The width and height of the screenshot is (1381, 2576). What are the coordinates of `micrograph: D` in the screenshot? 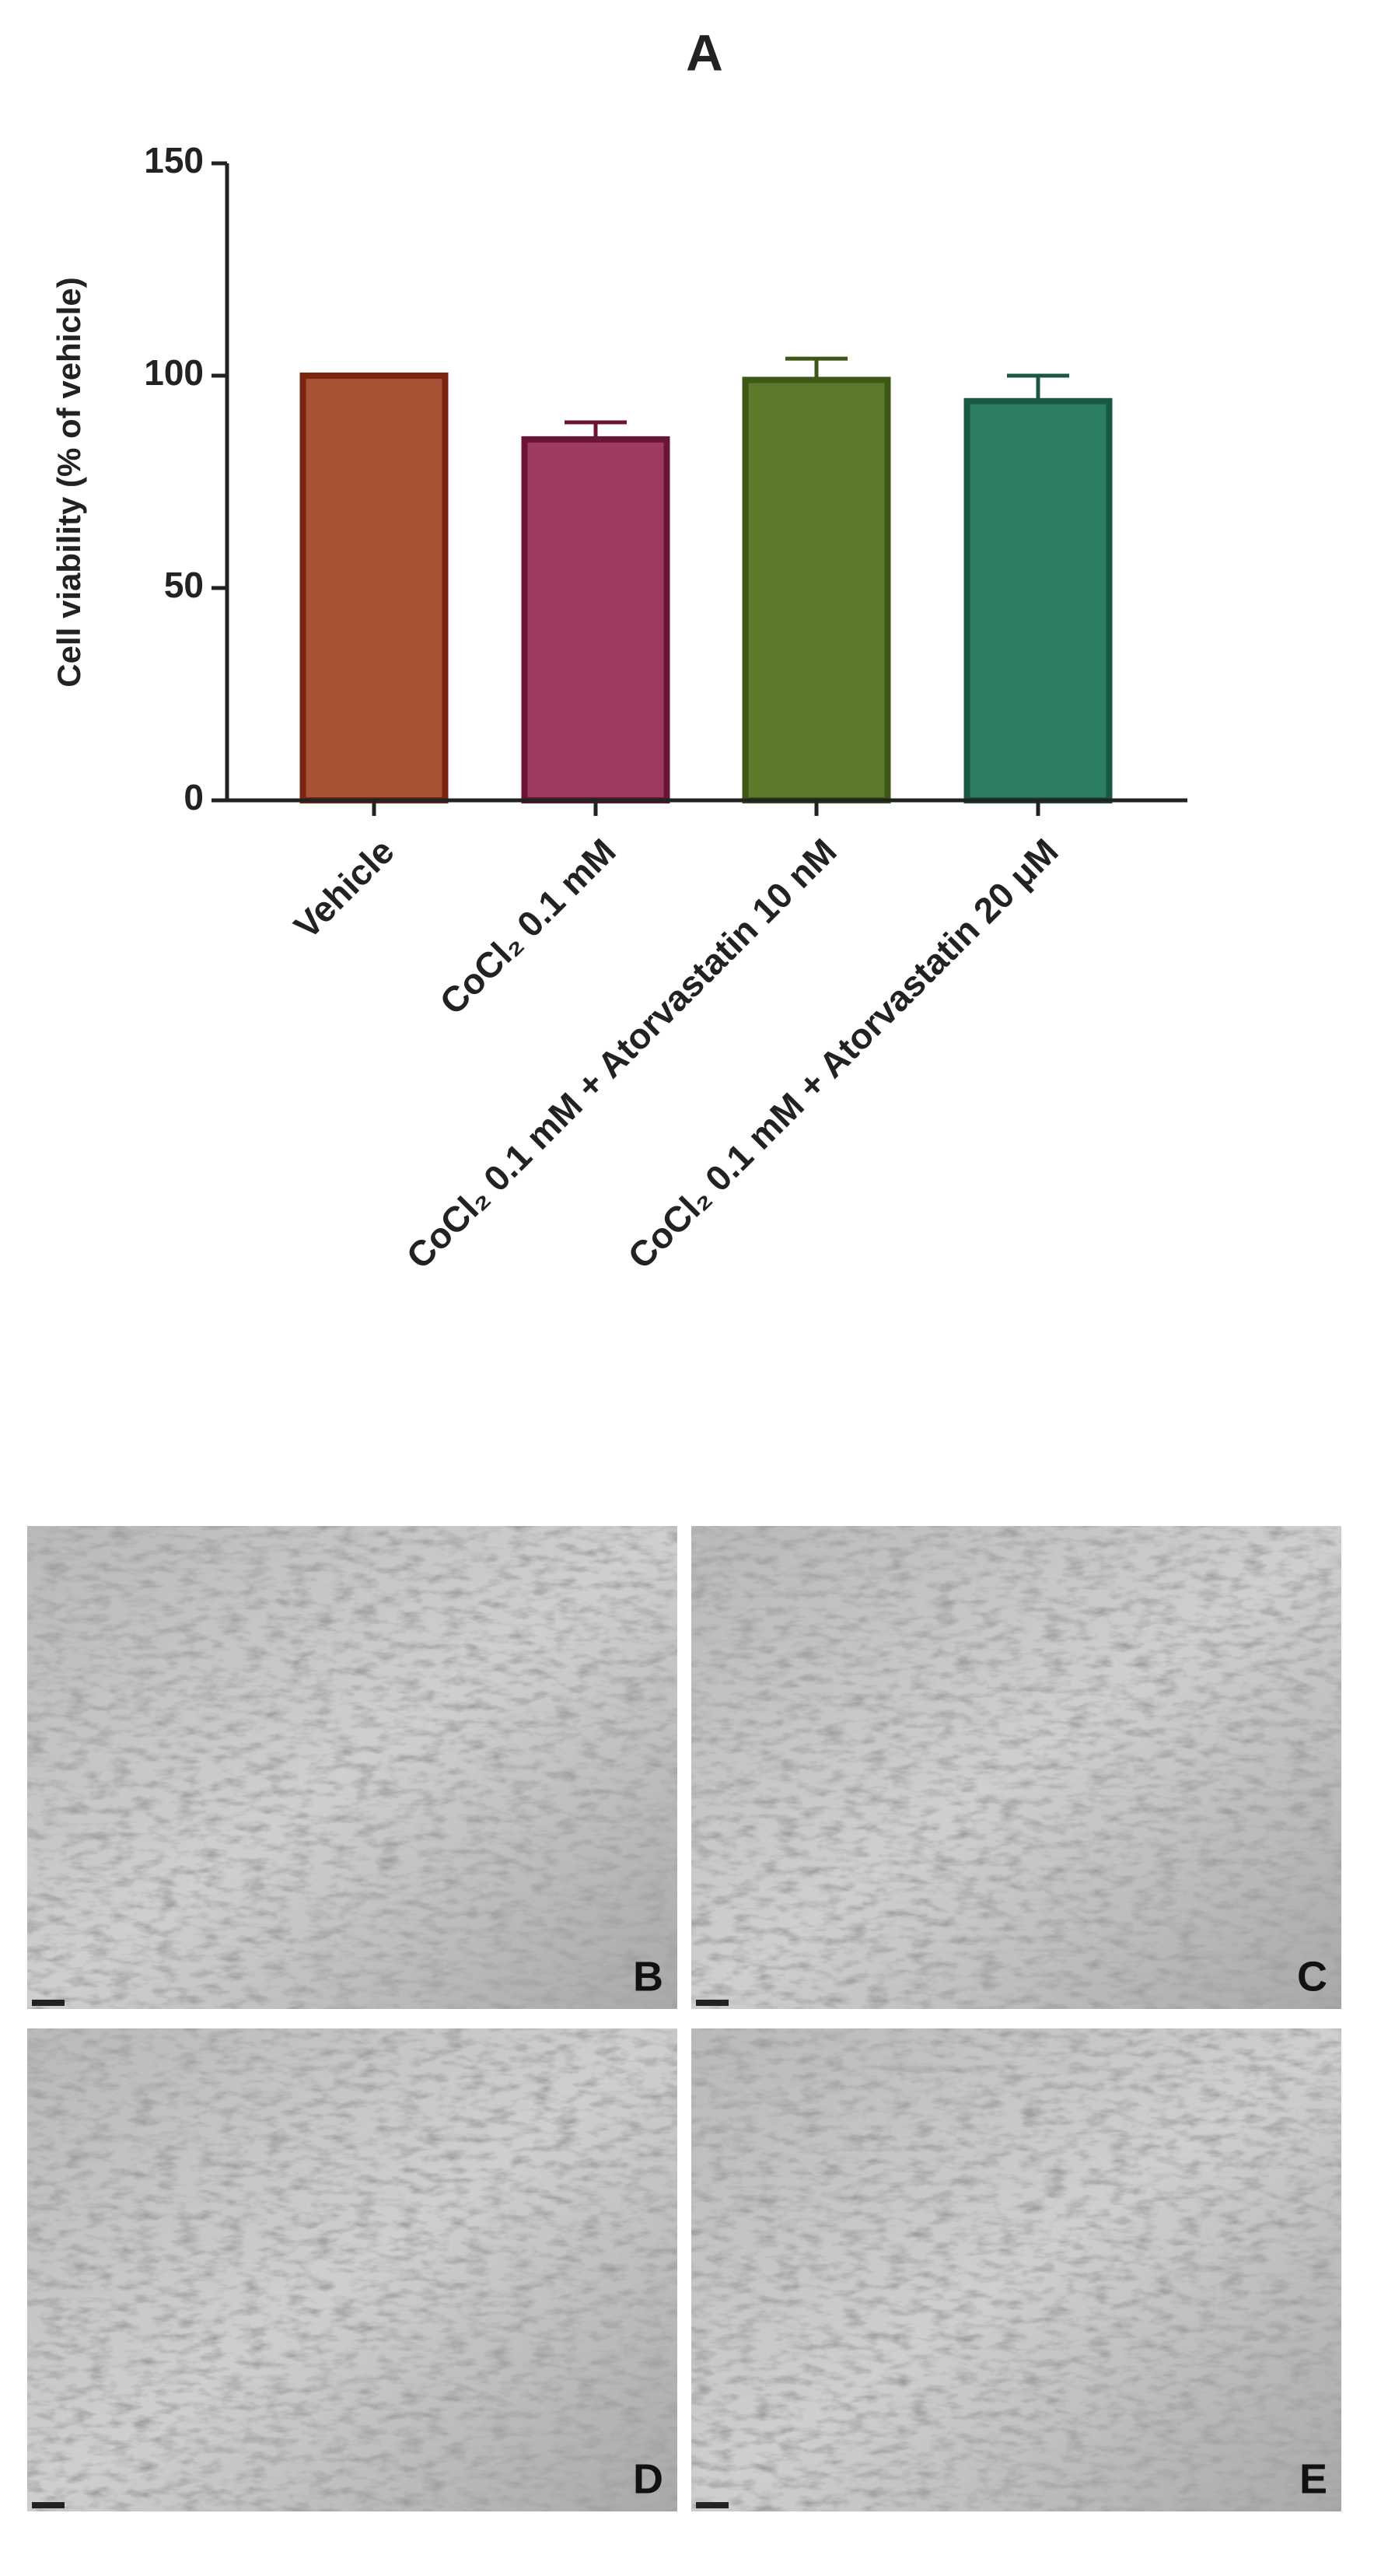 It's located at (352, 2269).